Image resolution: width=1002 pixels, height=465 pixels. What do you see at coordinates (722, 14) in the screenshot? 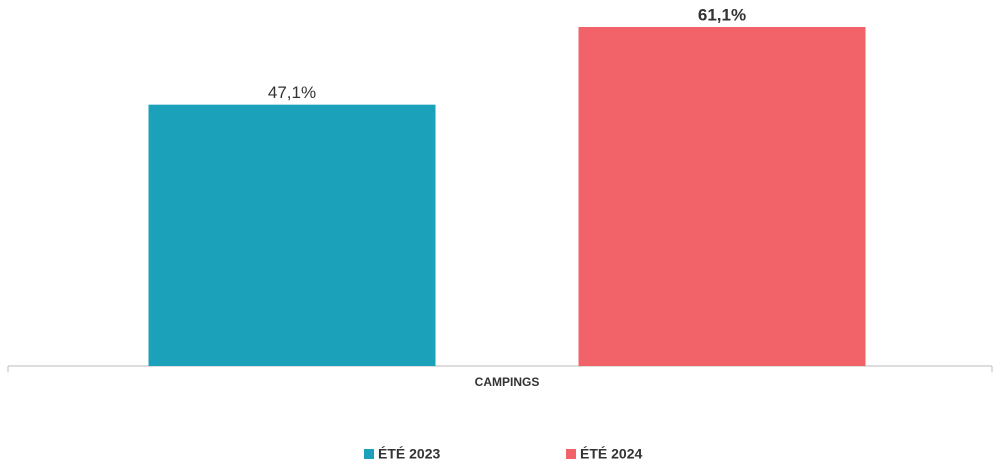
I see `data-label: 61,1%` at bounding box center [722, 14].